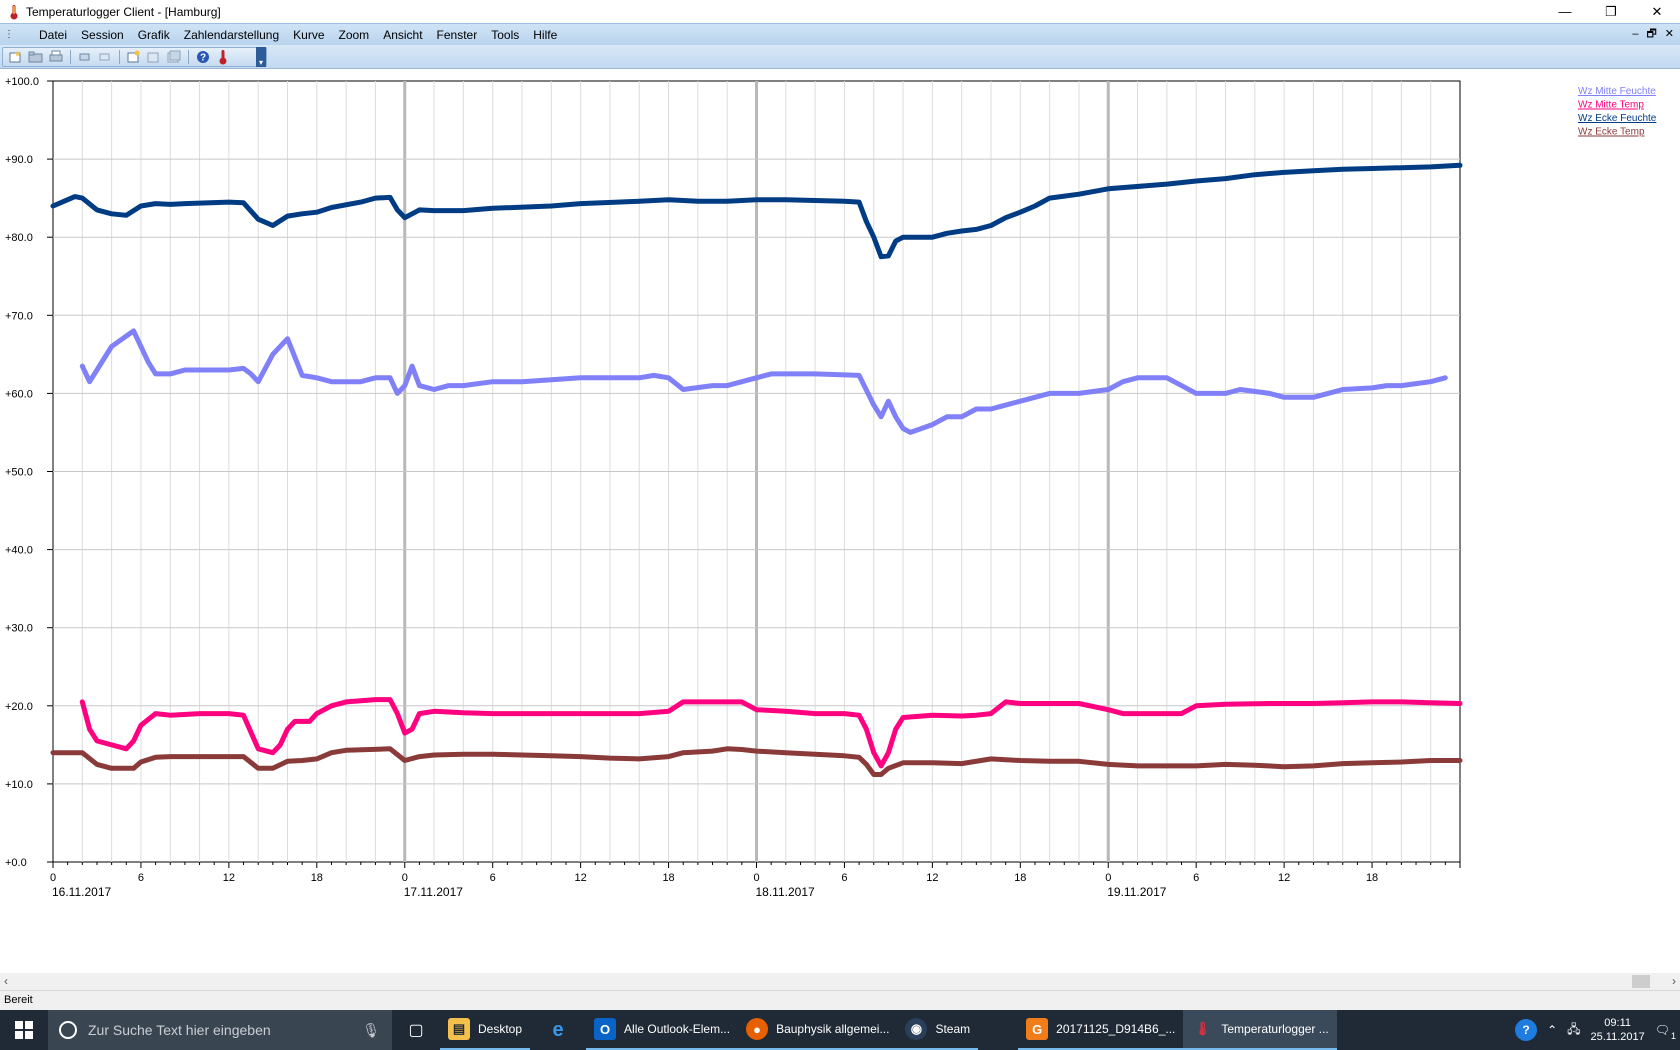  Describe the element at coordinates (22, 82) in the screenshot. I see `y-tick-label: +100.0` at that location.